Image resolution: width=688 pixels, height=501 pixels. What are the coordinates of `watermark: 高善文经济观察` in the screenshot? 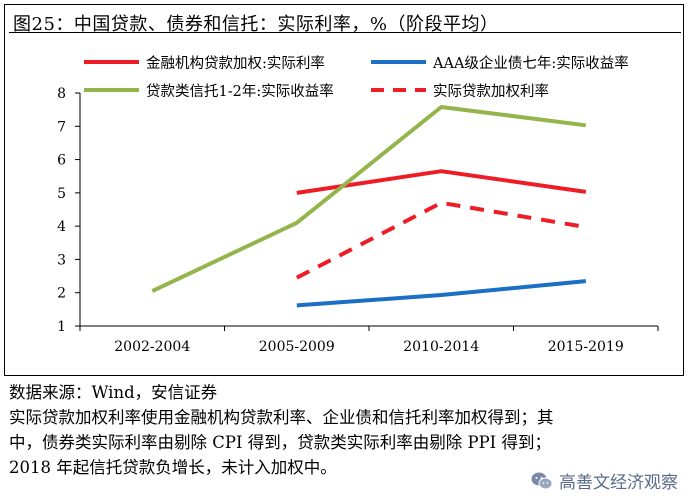 It's located at (604, 480).